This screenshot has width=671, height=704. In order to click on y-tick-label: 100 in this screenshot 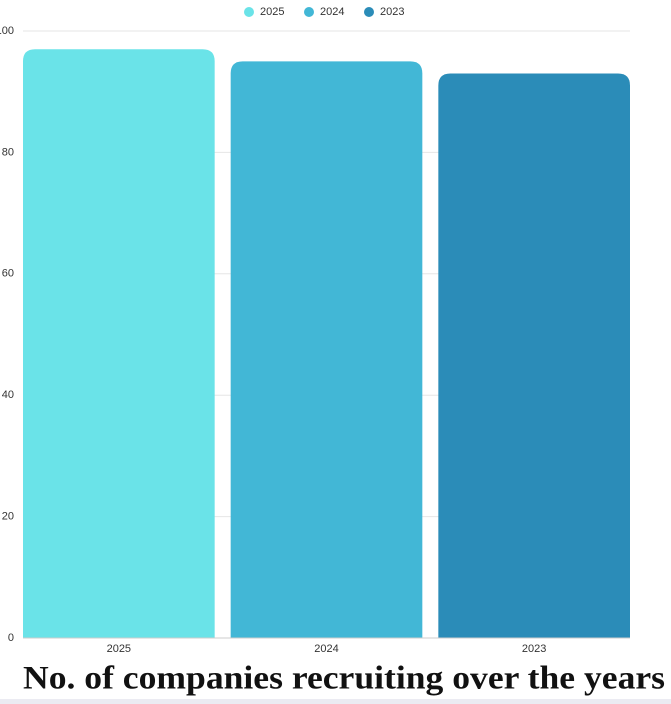, I will do `click(7, 31)`.